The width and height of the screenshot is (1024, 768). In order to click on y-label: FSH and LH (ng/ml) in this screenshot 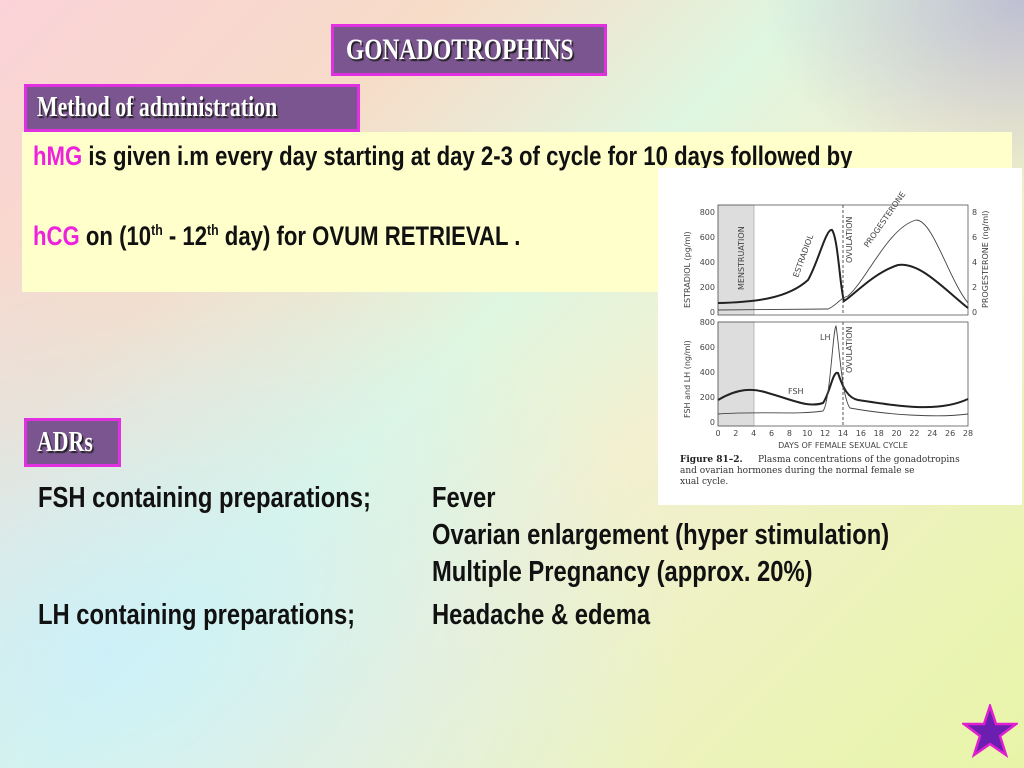, I will do `click(687, 379)`.